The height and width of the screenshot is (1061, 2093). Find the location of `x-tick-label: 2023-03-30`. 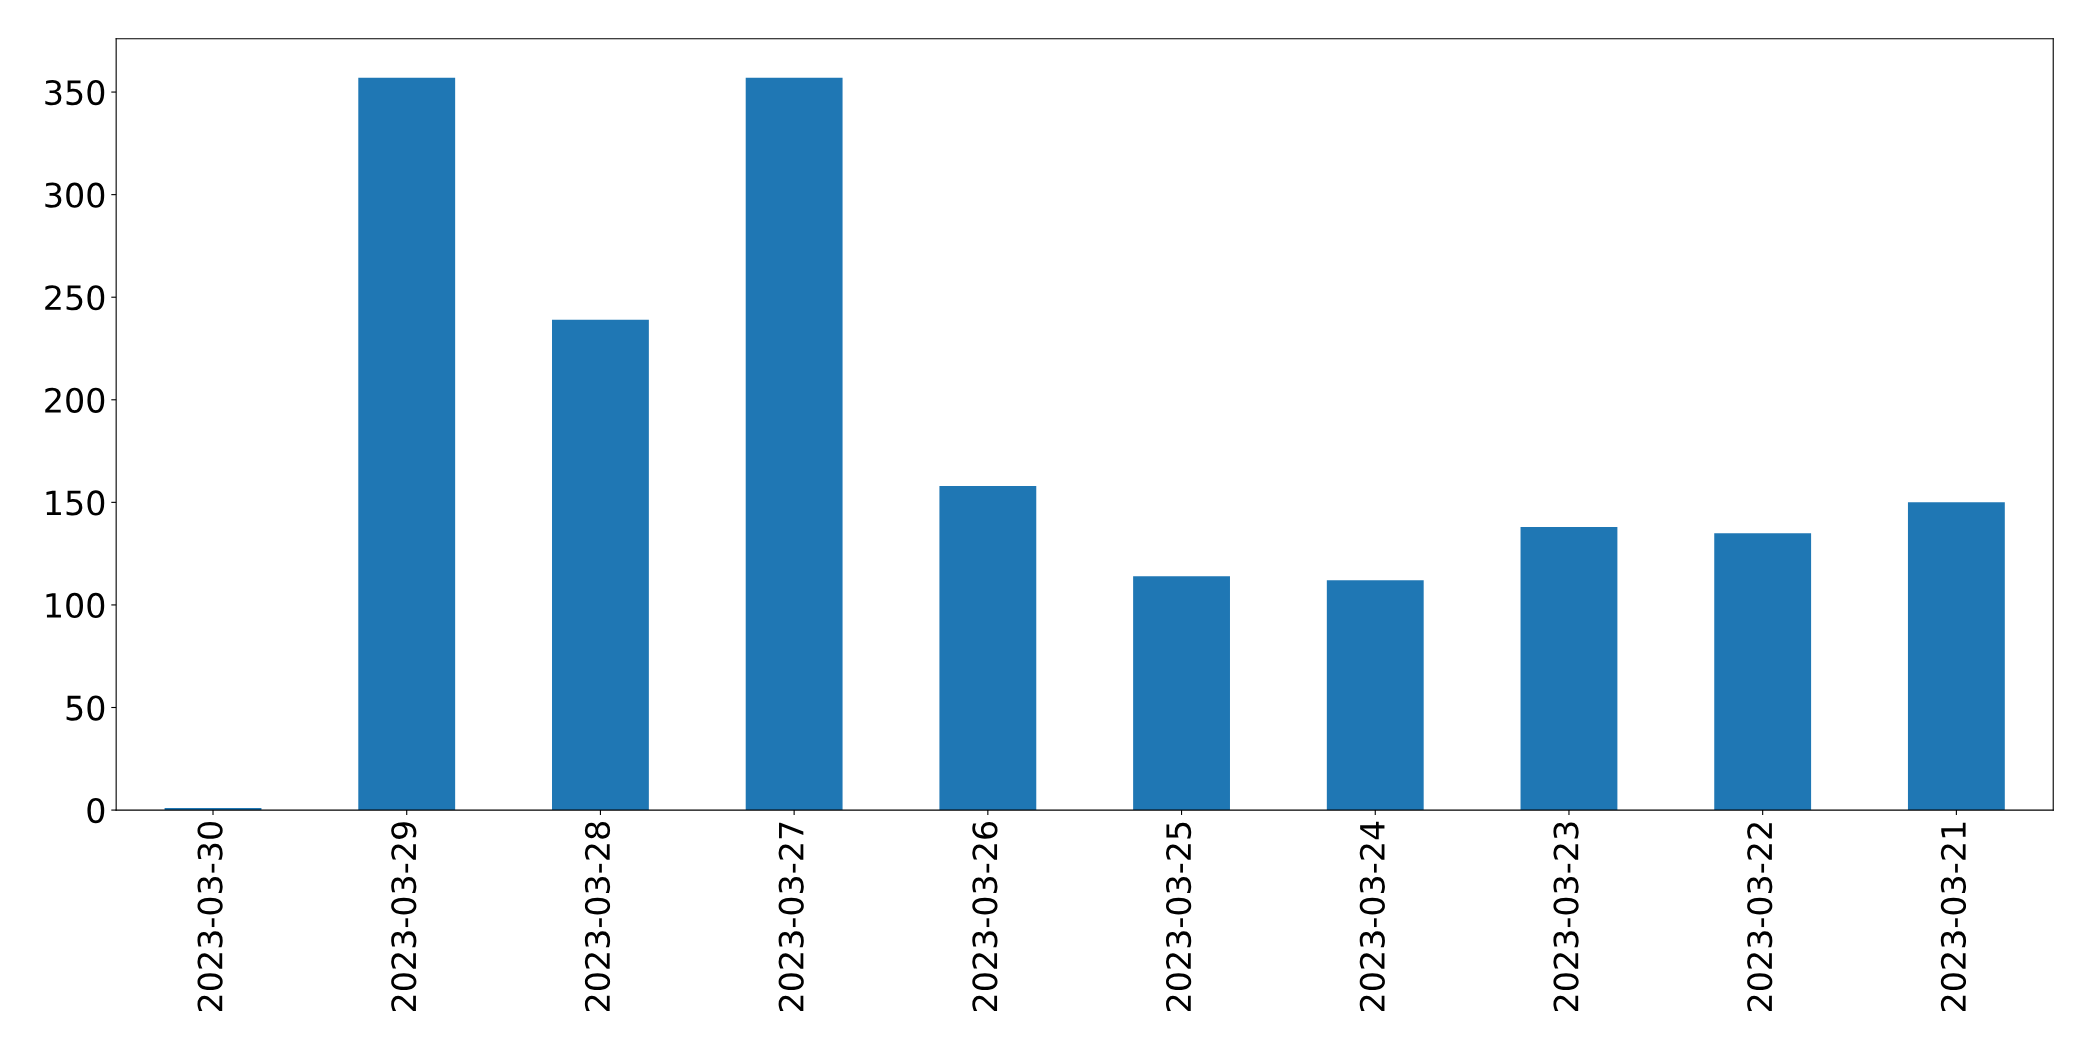

x-tick-label: 2023-03-30 is located at coordinates (210, 917).